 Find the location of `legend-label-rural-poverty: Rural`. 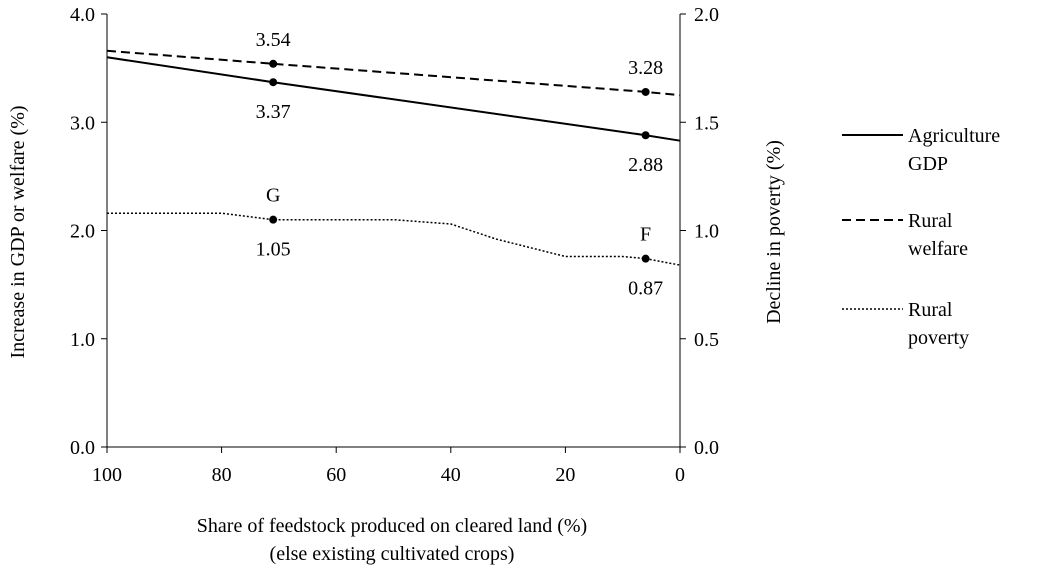

legend-label-rural-poverty: Rural is located at coordinates (930, 310).